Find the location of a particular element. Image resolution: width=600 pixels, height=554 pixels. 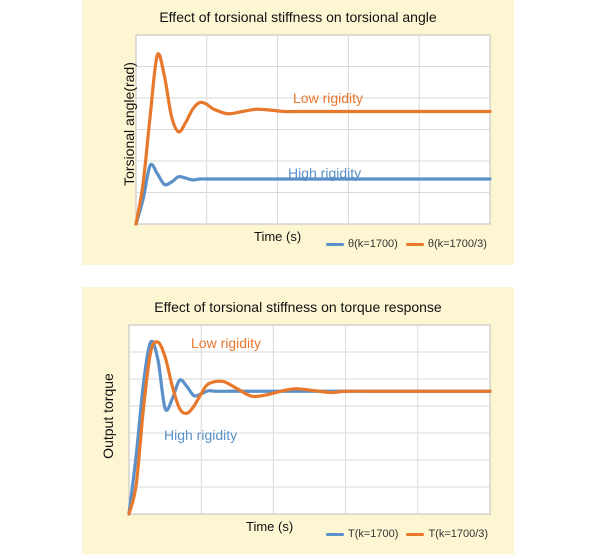

legend-label: T(k=1700/3) is located at coordinates (458, 534).